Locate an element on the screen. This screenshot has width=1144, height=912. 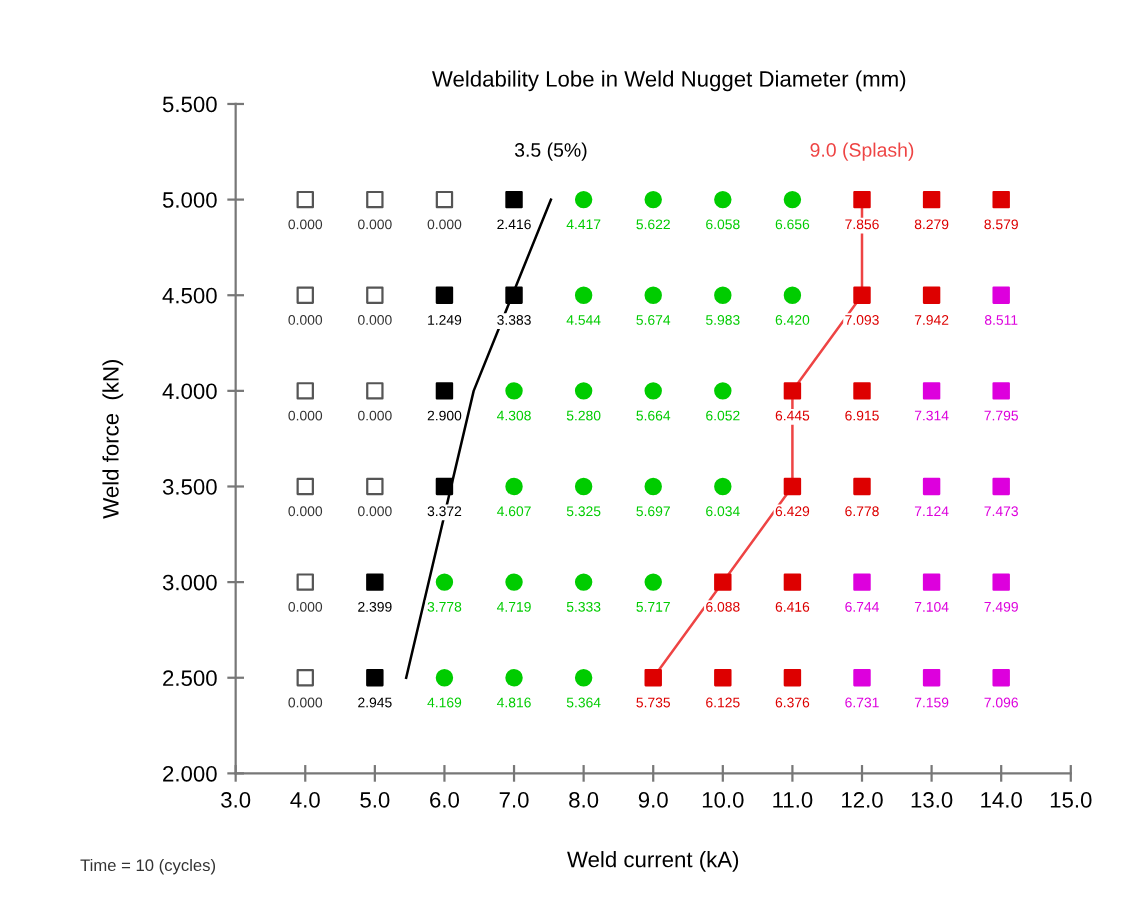
x-tick-label: 10.0 is located at coordinates (723, 800).